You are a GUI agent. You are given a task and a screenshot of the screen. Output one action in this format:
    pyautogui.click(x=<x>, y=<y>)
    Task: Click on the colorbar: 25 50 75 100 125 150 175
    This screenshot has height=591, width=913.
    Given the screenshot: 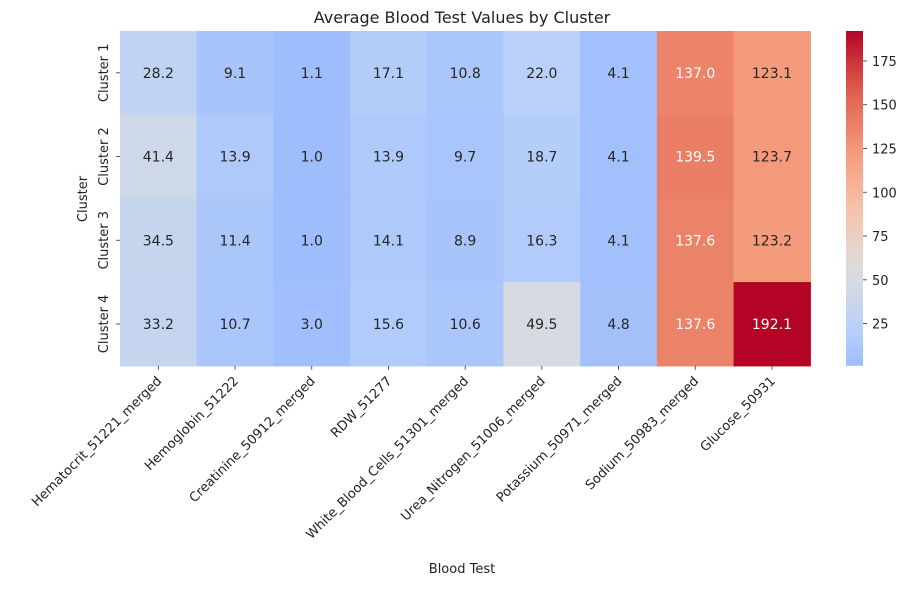 What is the action you would take?
    pyautogui.click(x=871, y=198)
    